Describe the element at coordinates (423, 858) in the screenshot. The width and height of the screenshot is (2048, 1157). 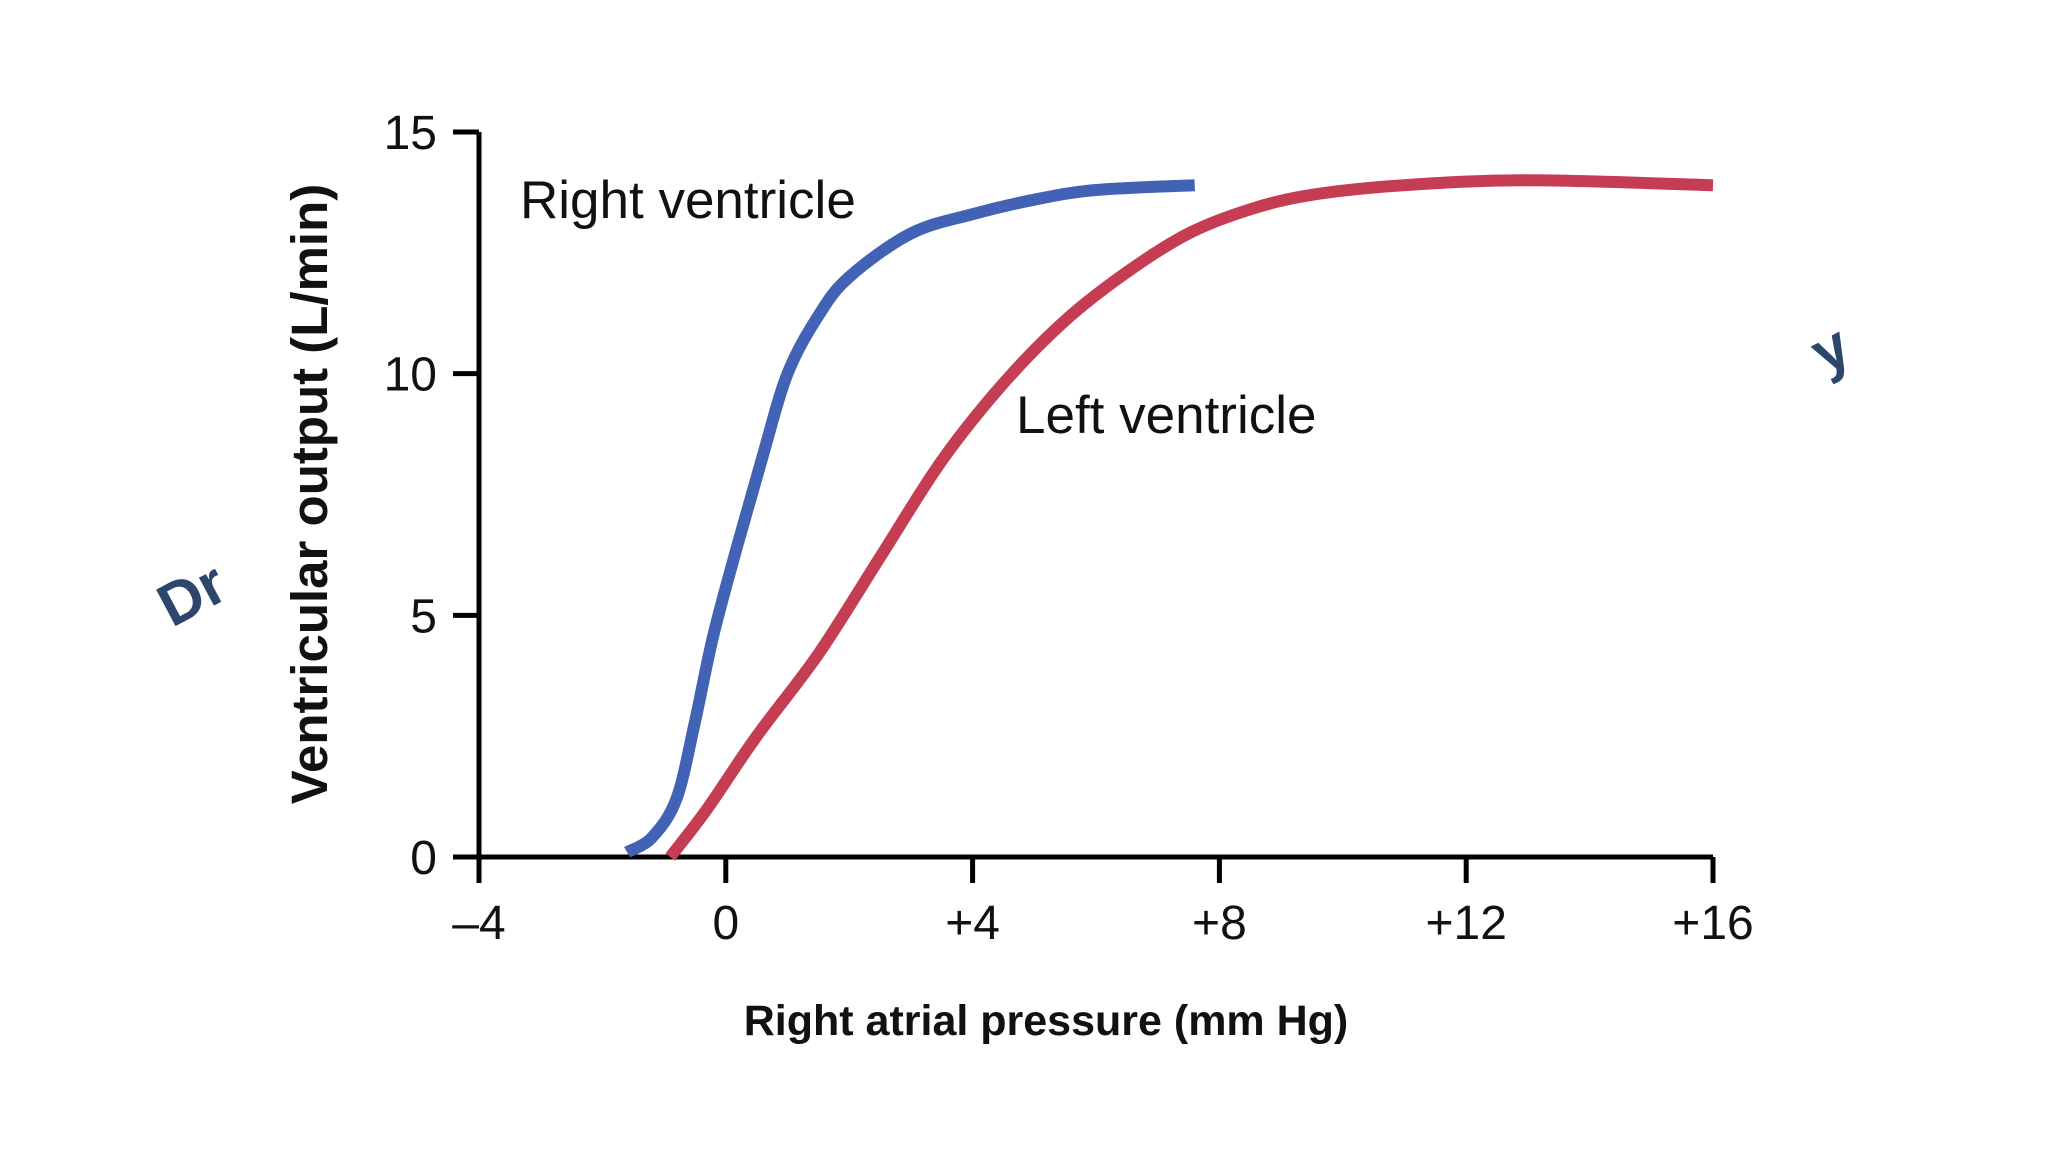
I see `y-tick-label-0: 0` at that location.